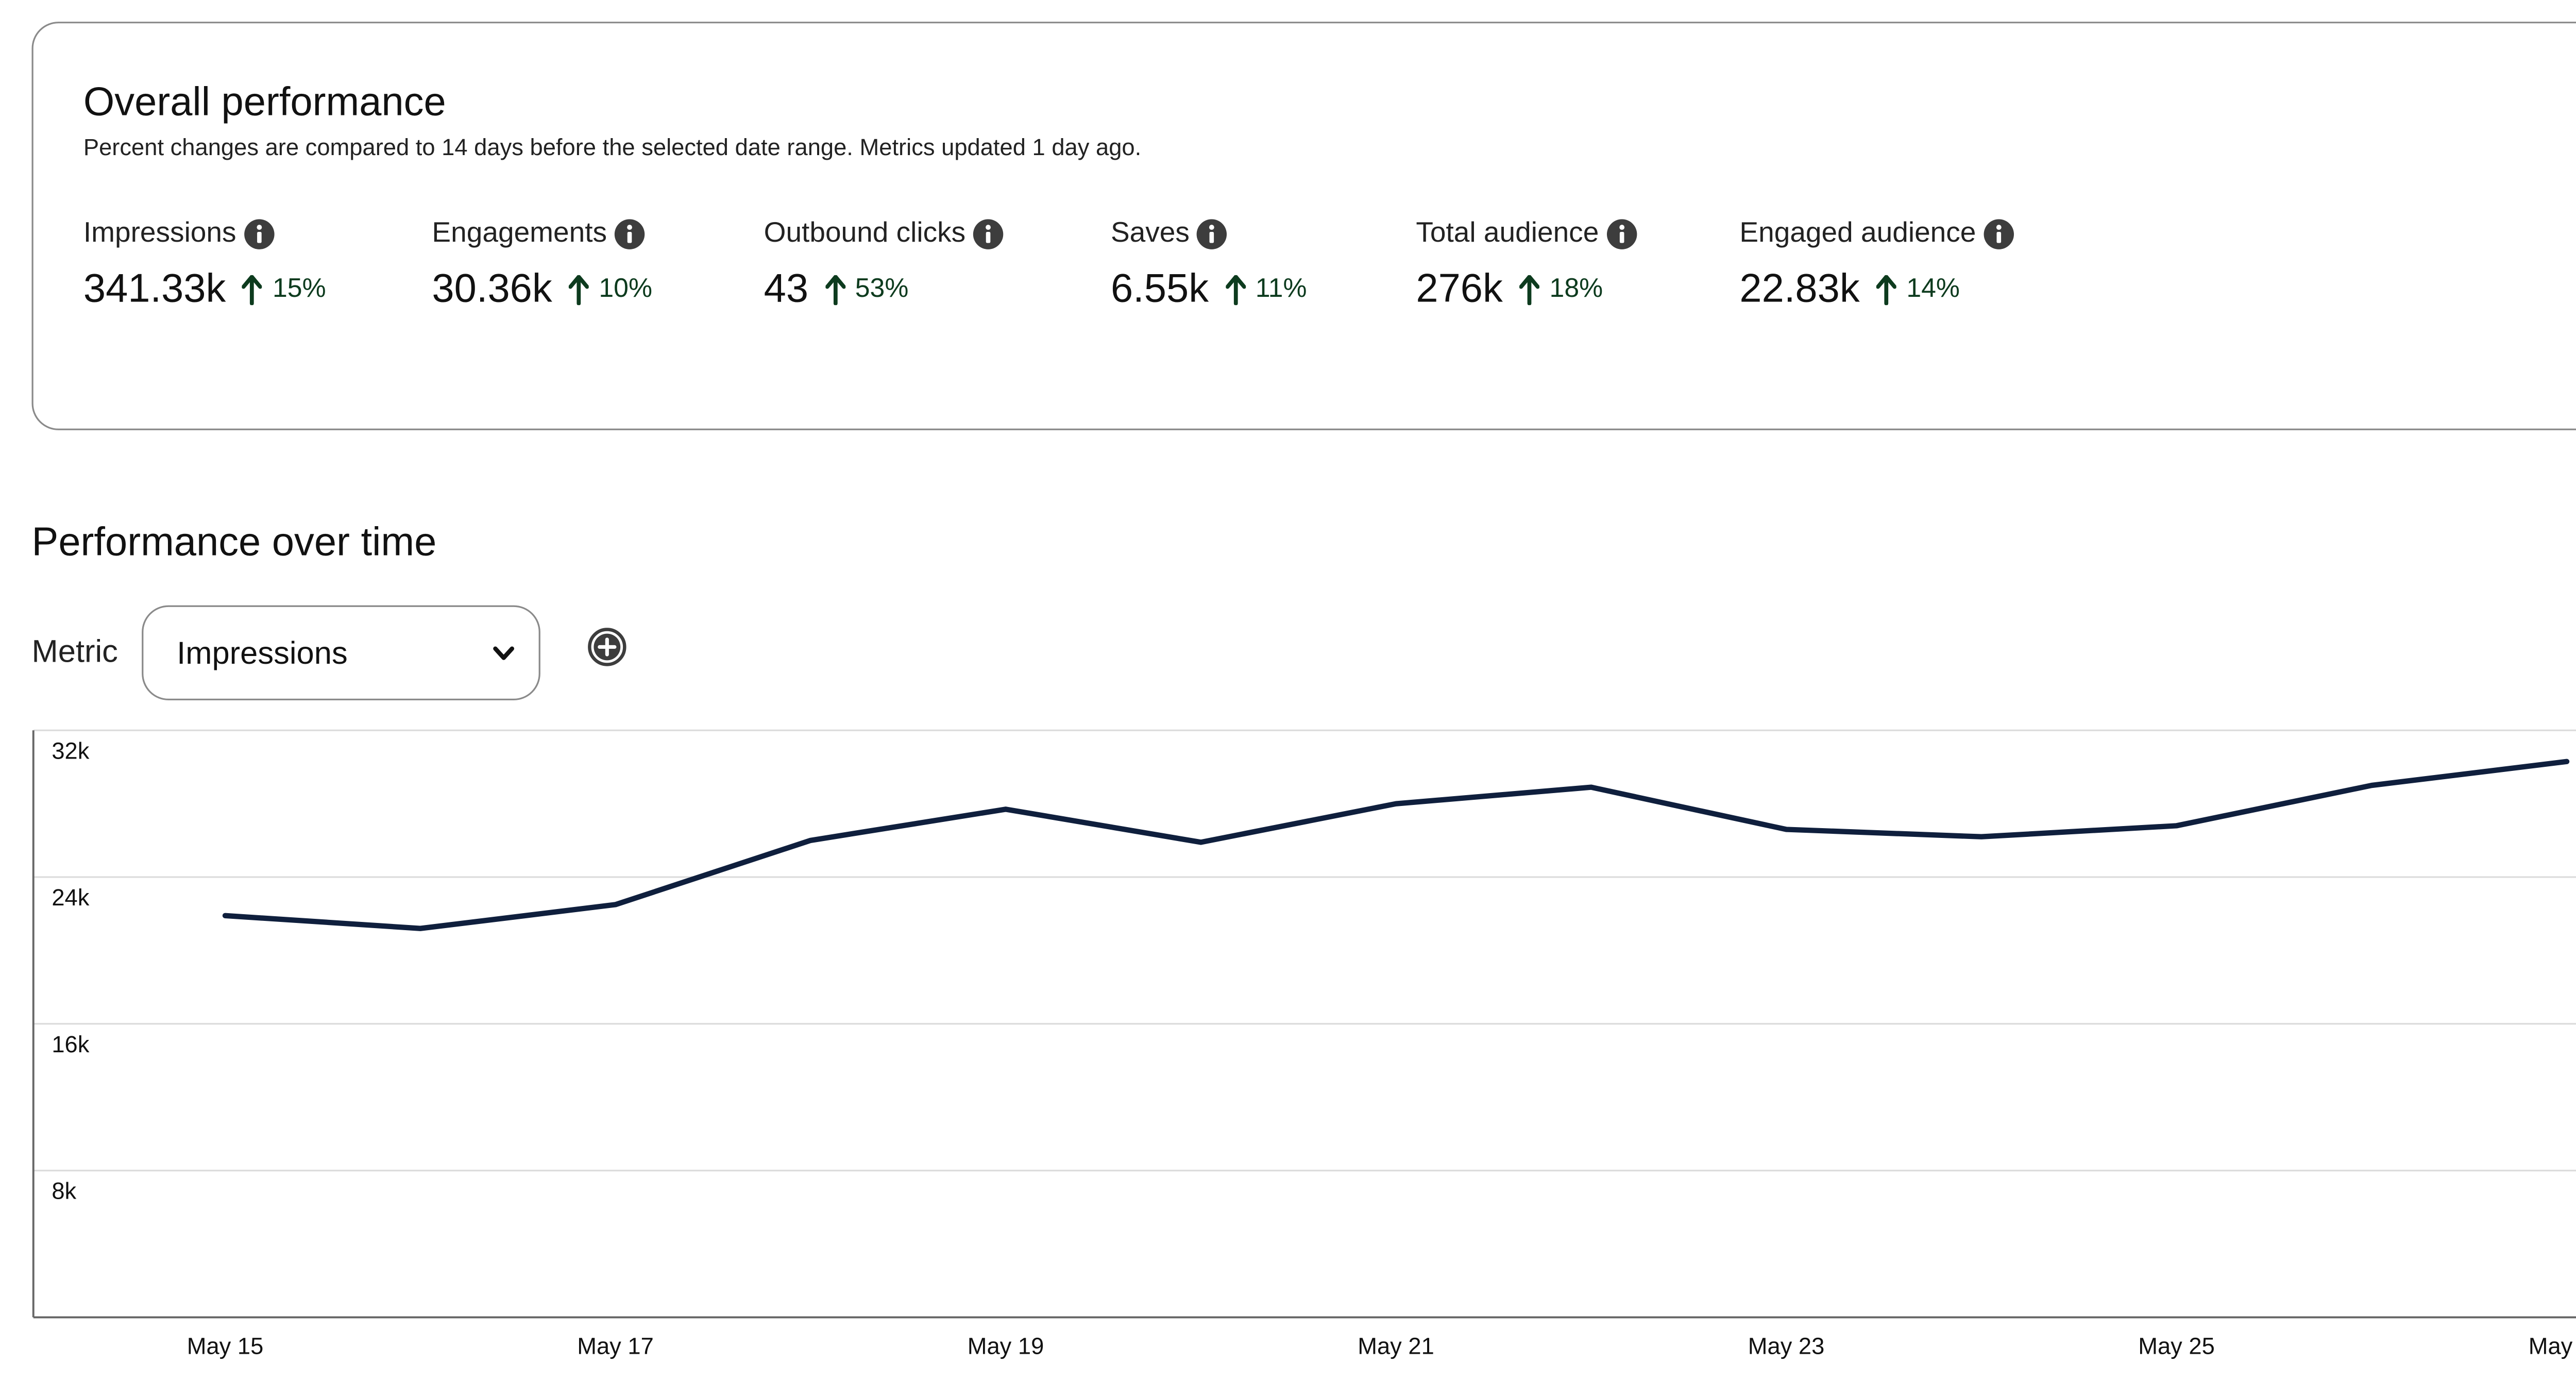 The image size is (2576, 1379). I want to click on x-tick-label: May 23, so click(1786, 1346).